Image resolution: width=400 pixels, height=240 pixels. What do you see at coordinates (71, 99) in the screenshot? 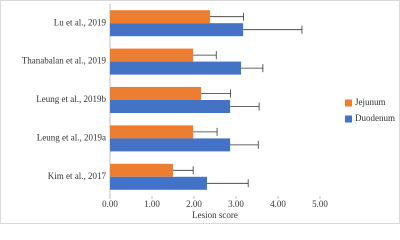
I see `y-tick-label: Leung et al., 2019b` at bounding box center [71, 99].